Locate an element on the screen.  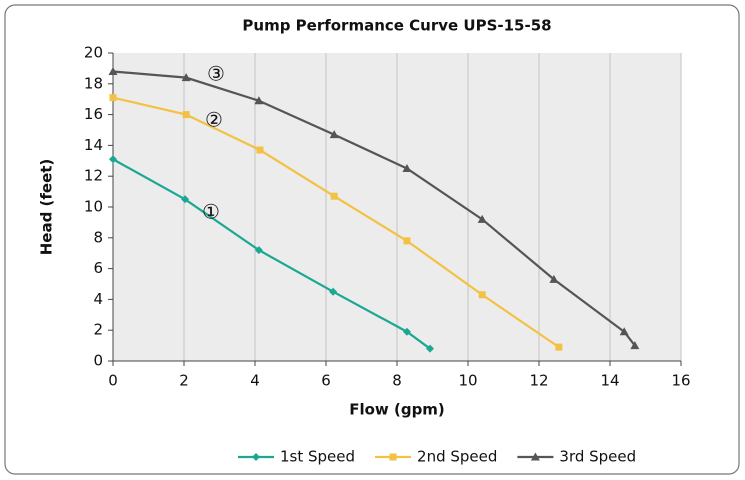
y-tick-label: 12 is located at coordinates (93, 176).